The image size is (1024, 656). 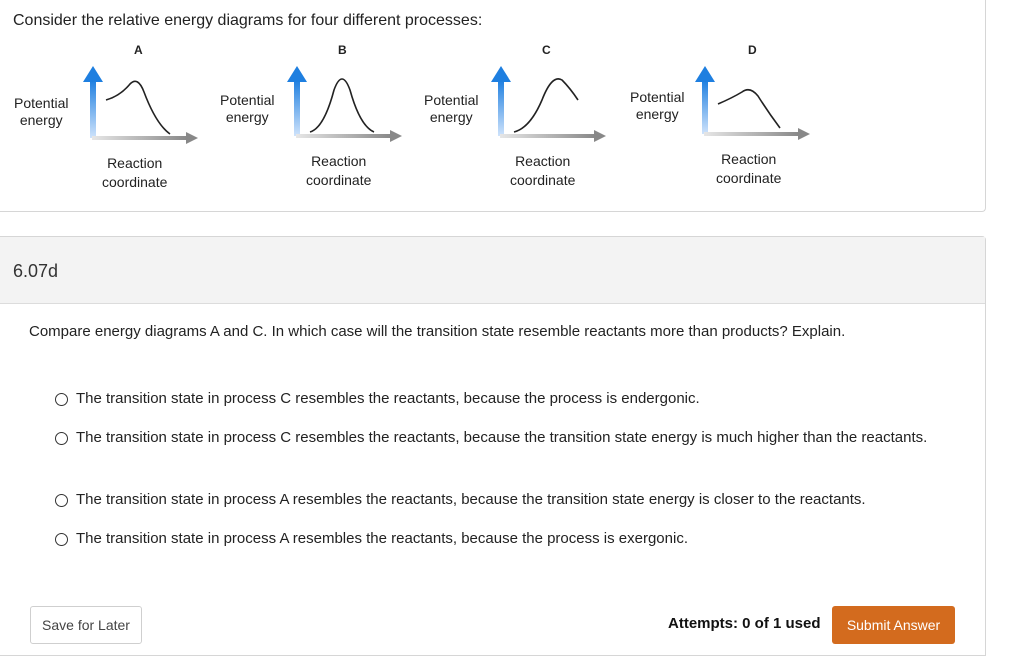 I want to click on attempts-counter: Attempts: 0 of 1 used, so click(x=744, y=623).